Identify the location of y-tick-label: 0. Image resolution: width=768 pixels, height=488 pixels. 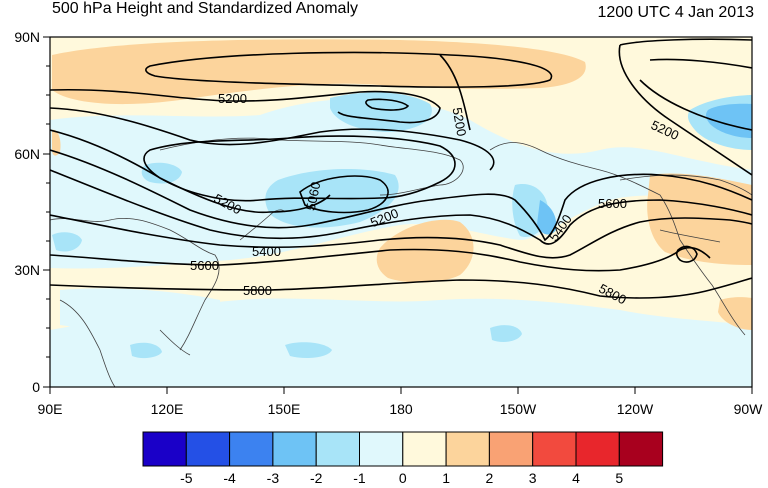
(36, 387).